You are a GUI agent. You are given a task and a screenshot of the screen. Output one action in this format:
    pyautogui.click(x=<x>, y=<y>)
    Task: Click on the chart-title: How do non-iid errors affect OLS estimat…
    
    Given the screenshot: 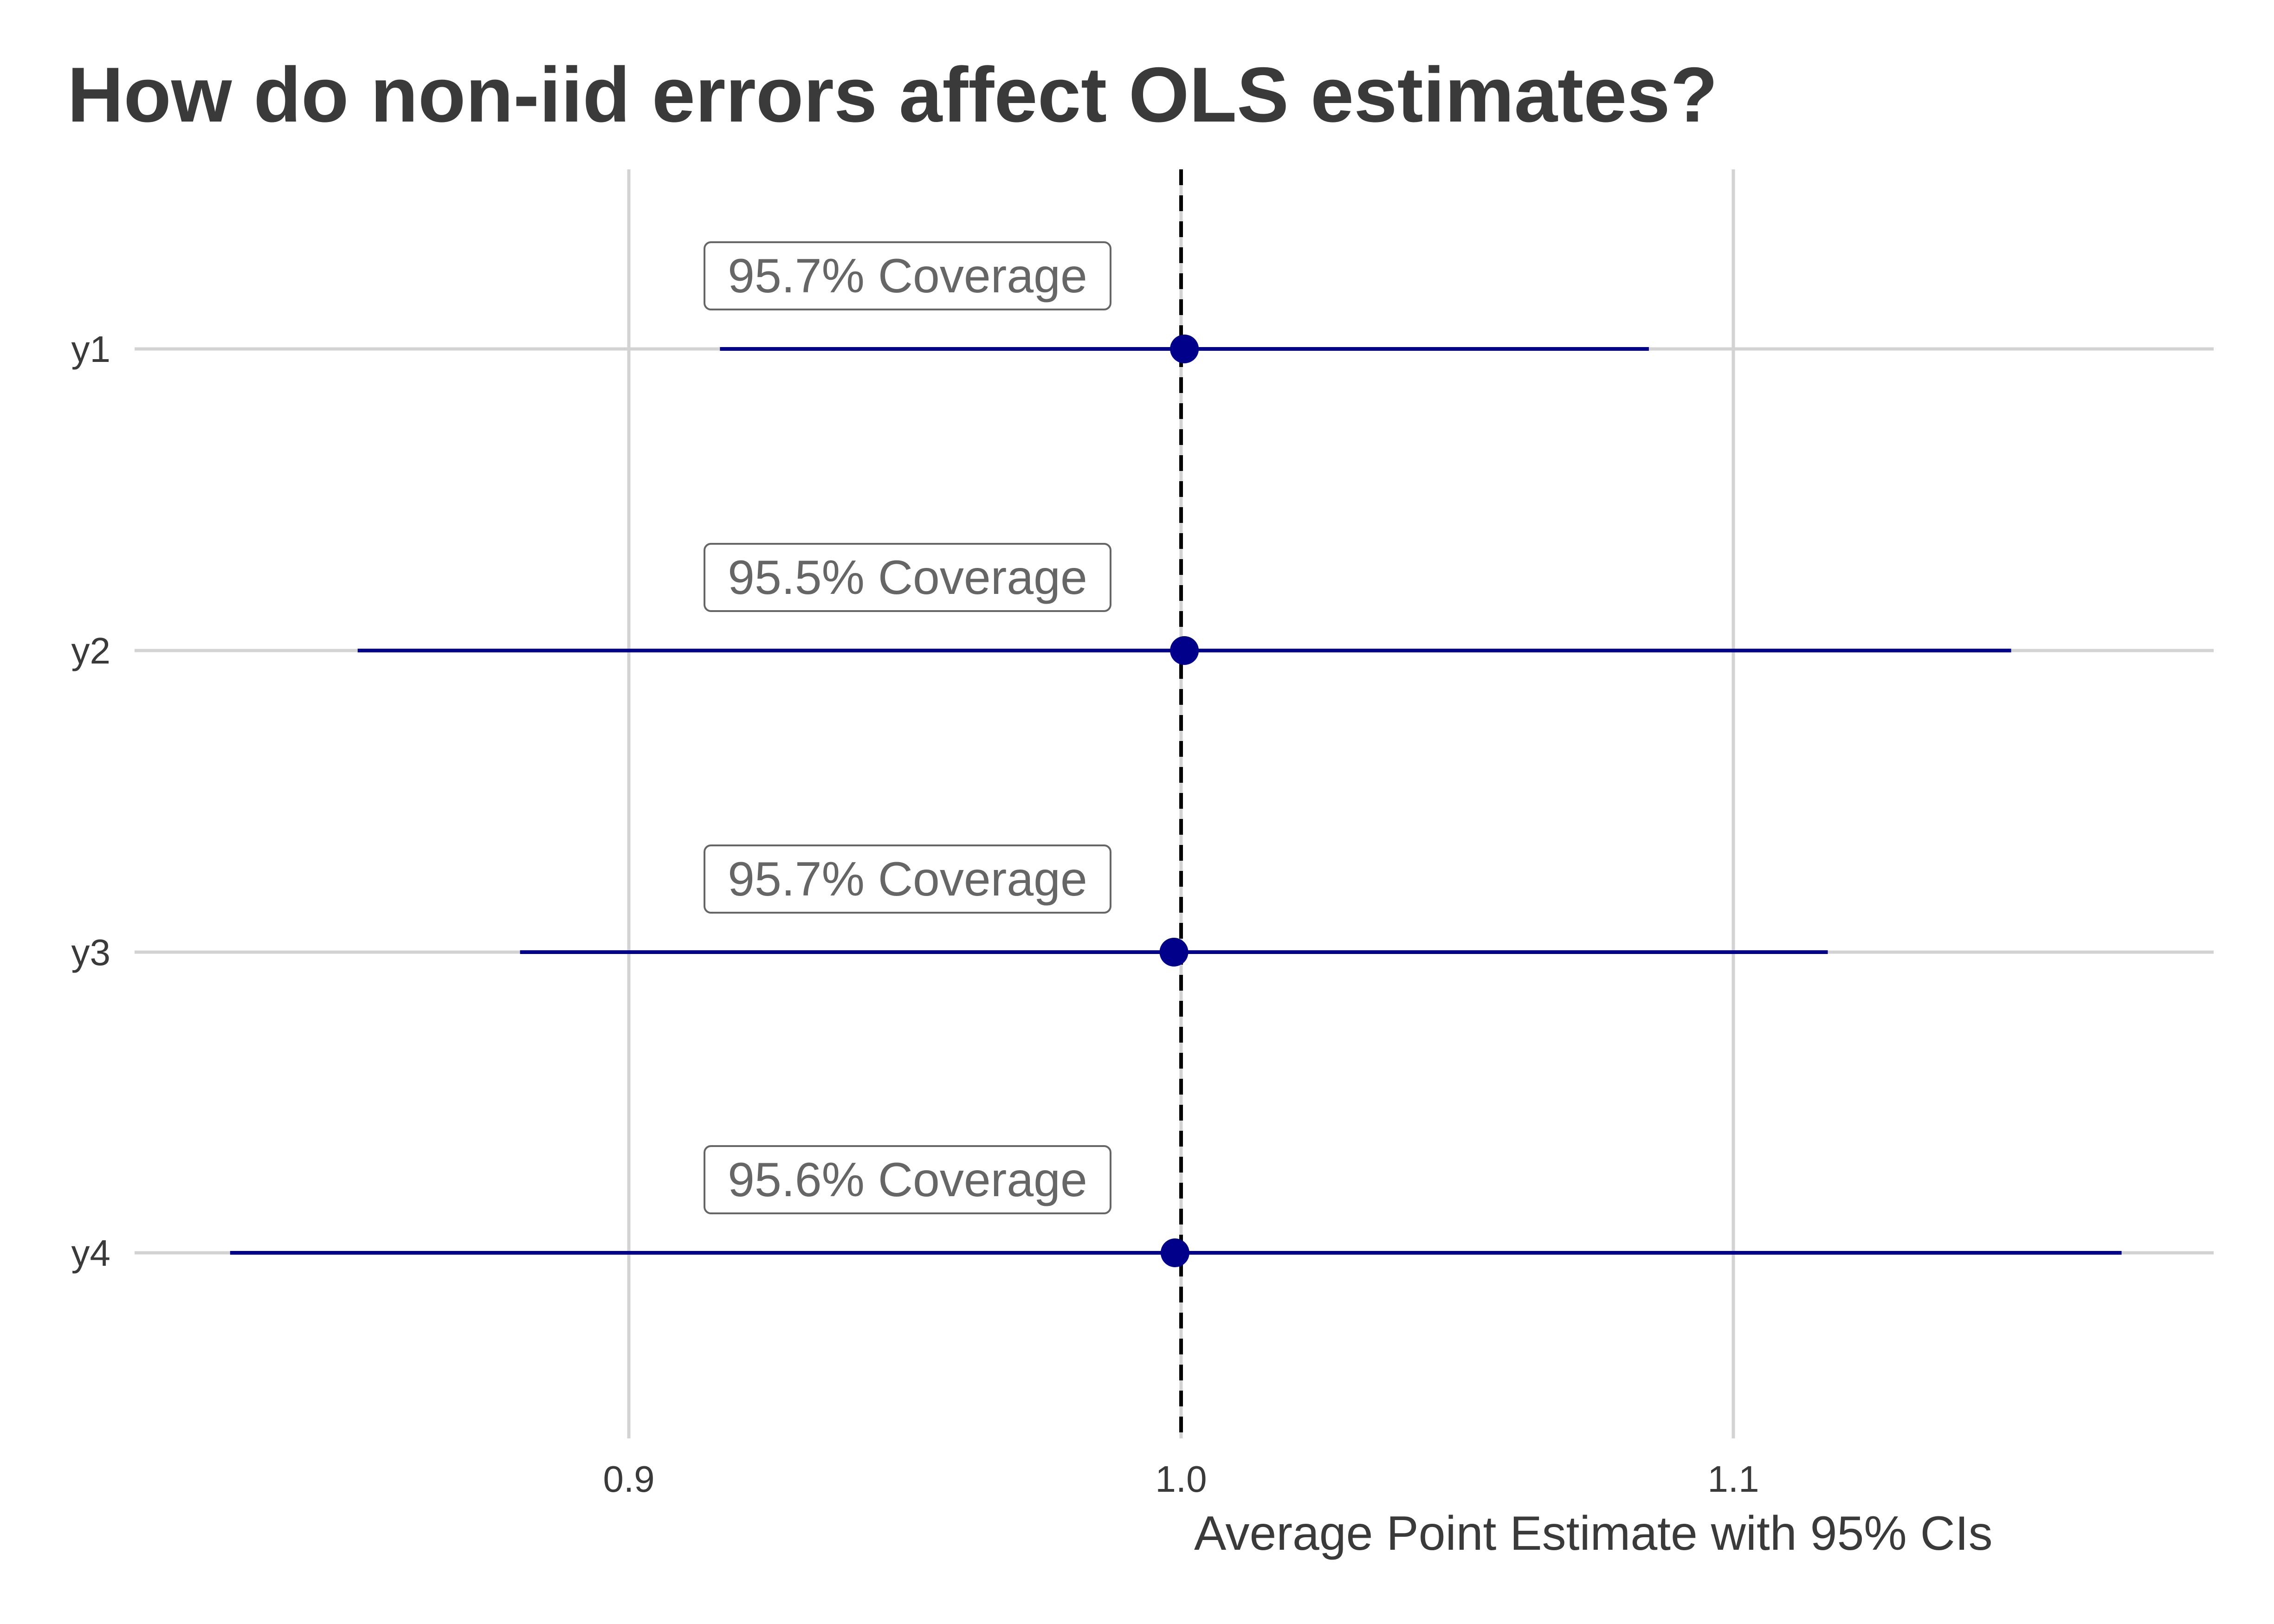 What is the action you would take?
    pyautogui.click(x=892, y=95)
    